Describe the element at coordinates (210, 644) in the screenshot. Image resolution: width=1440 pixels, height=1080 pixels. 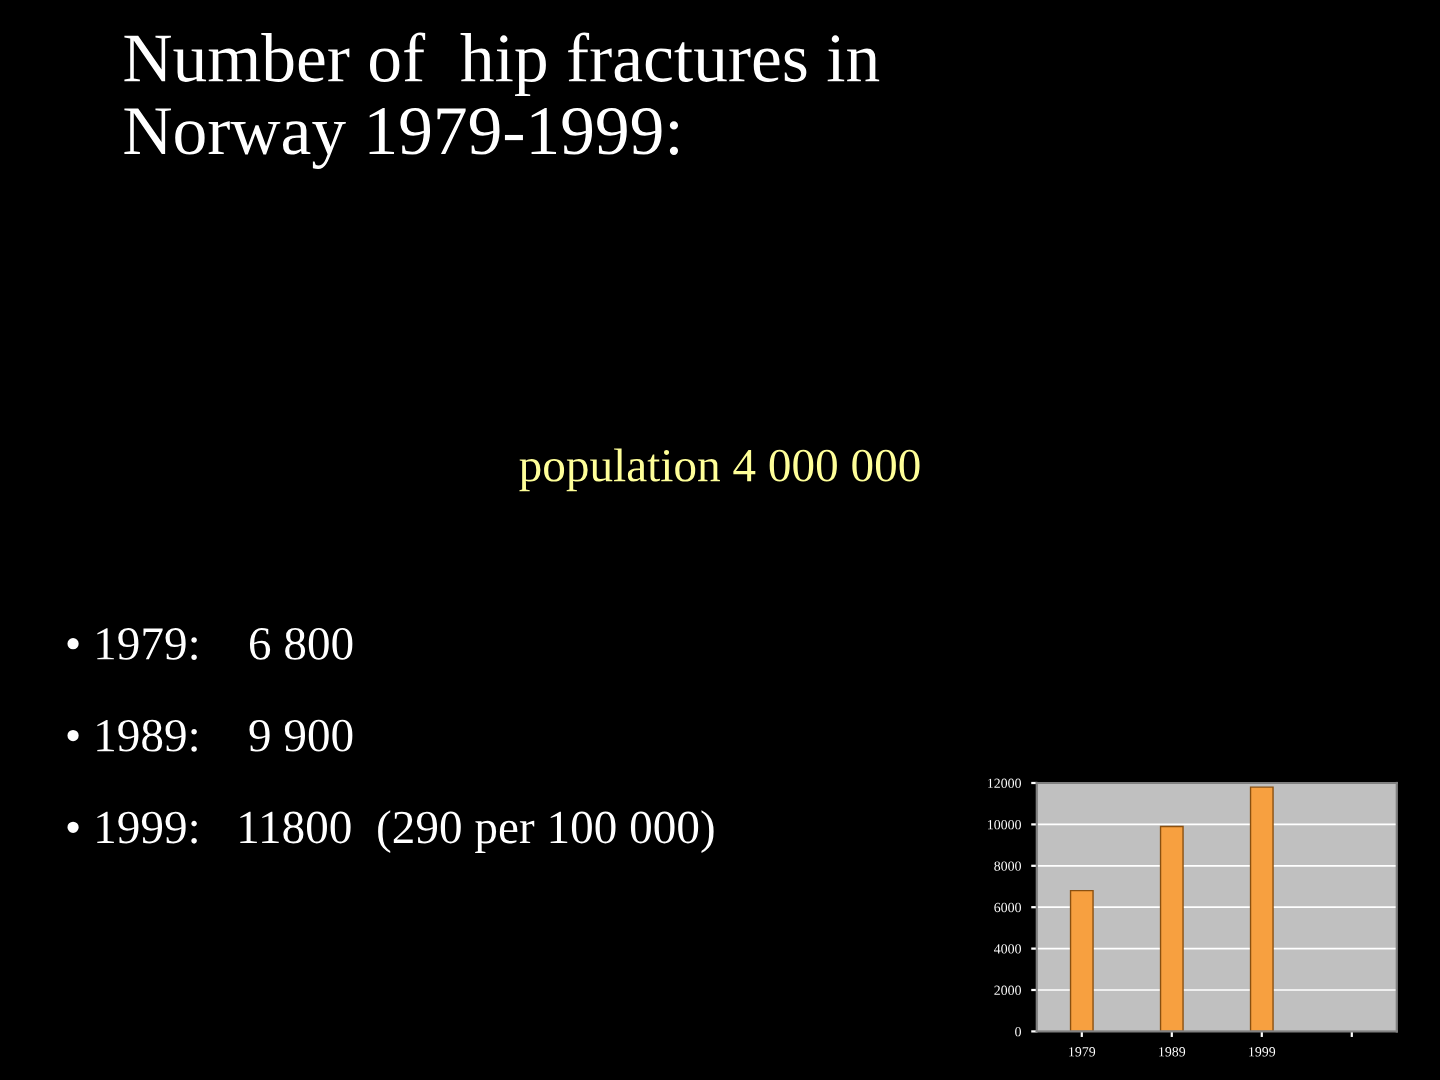
I see `text: • 1979: 6 800` at that location.